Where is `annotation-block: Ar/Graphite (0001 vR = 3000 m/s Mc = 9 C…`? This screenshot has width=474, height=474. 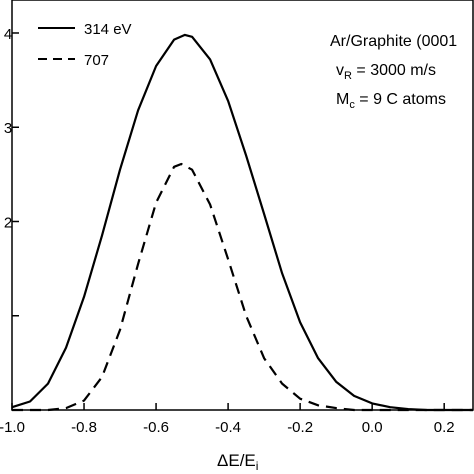
annotation-block: Ar/Graphite (0001 vR = 3000 m/s Mc = 9 C… is located at coordinates (393, 72).